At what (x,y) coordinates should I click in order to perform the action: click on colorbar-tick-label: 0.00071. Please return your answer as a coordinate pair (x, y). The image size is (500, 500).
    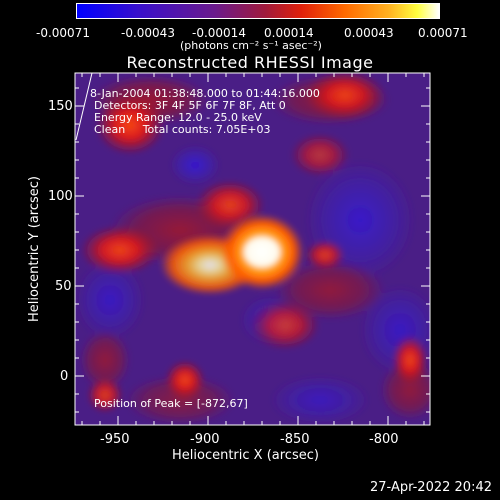
    Looking at the image, I should click on (443, 33).